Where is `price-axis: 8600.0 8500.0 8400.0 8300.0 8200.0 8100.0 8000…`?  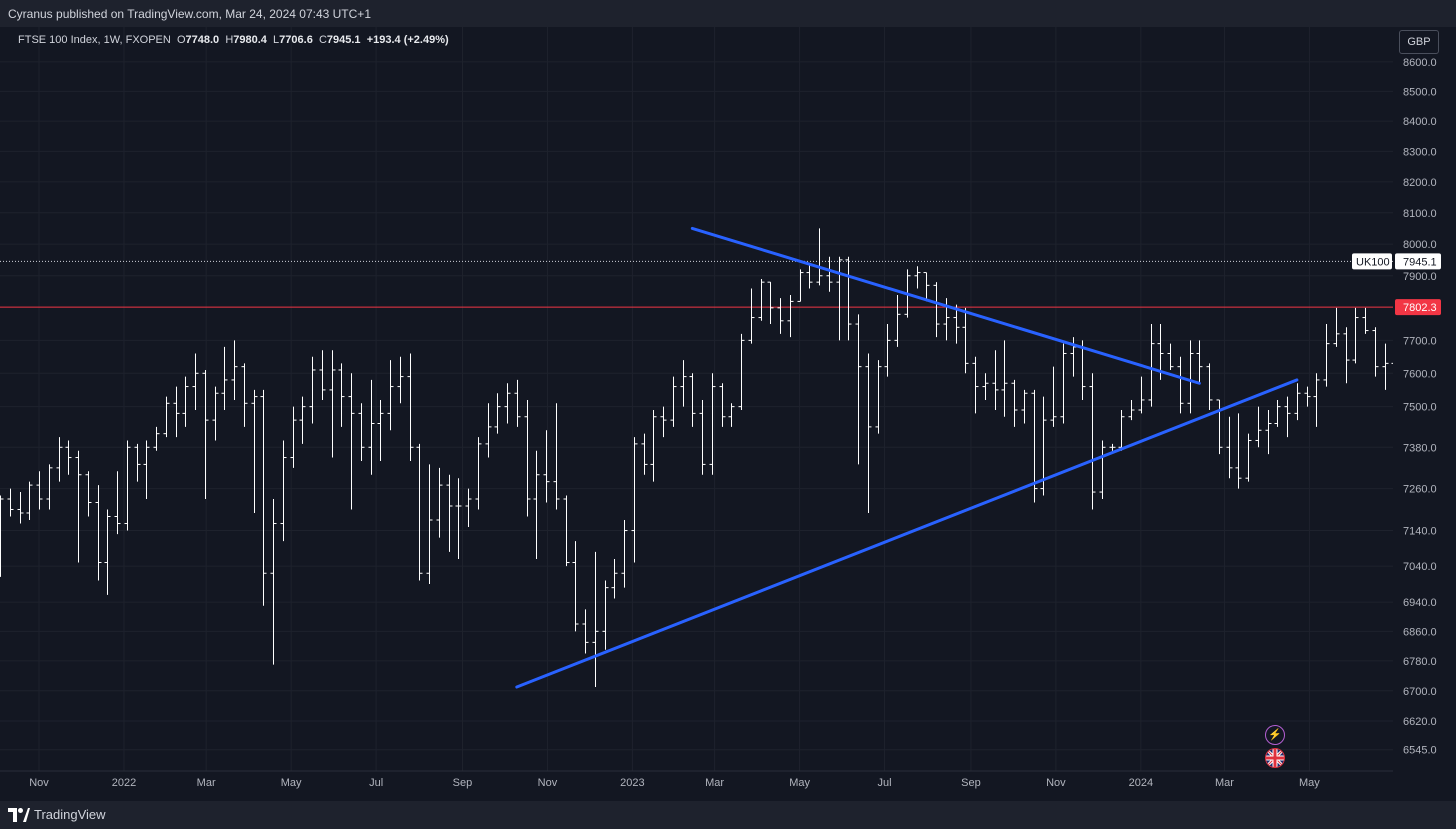
price-axis: 8600.0 8500.0 8400.0 8300.0 8200.0 8100.0 8000… is located at coordinates (1404, 414).